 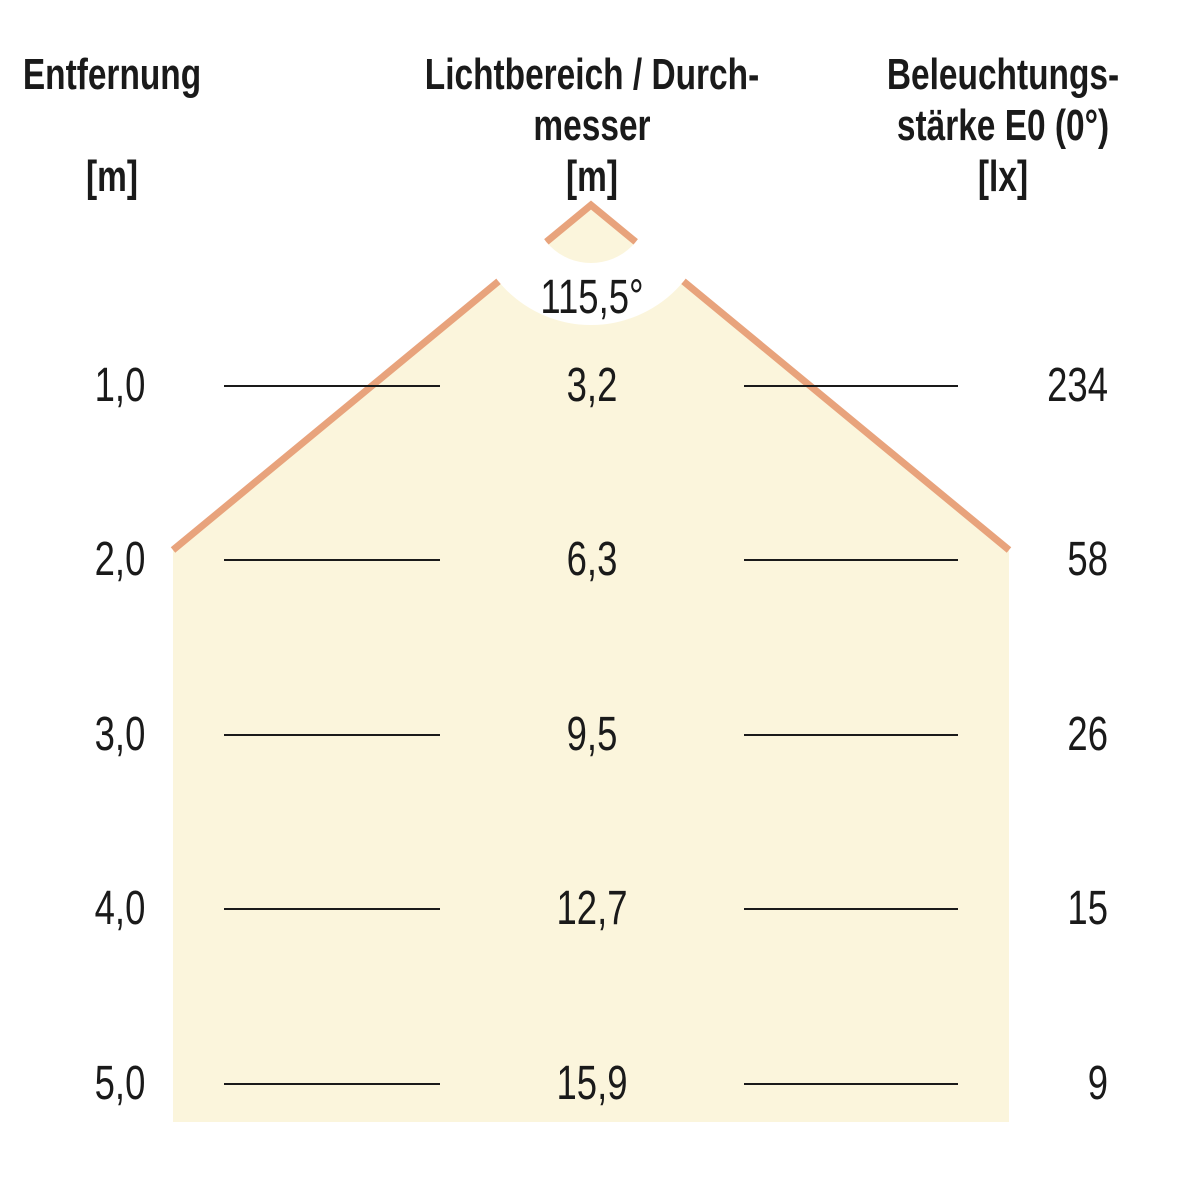 What do you see at coordinates (592, 734) in the screenshot?
I see `row-diameter-value: 9,5` at bounding box center [592, 734].